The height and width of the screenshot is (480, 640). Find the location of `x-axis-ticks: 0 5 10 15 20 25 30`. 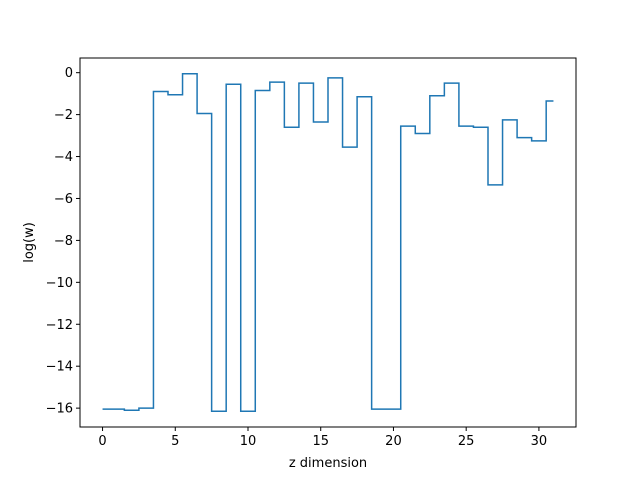

x-axis-ticks: 0 5 10 15 20 25 30 is located at coordinates (322, 438).